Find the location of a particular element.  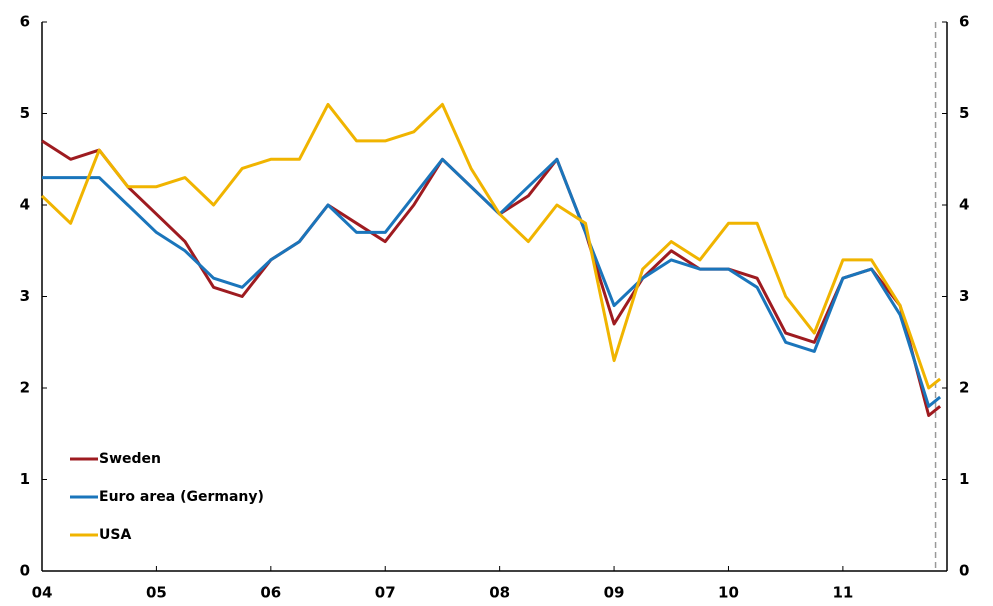

y2-tick-label: 6 is located at coordinates (964, 22).